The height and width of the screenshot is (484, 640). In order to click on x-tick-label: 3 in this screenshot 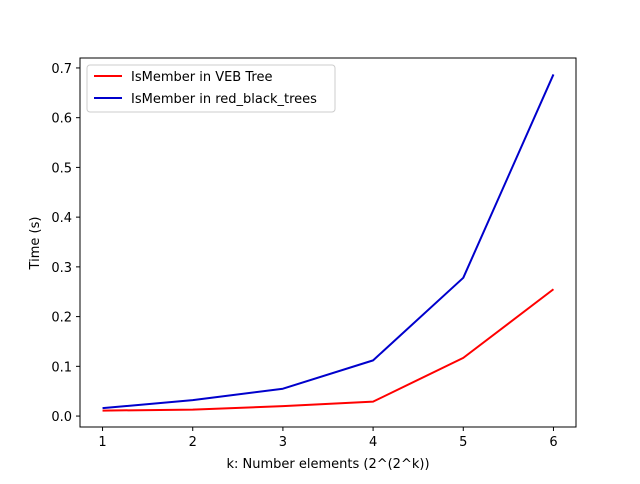, I will do `click(283, 442)`.